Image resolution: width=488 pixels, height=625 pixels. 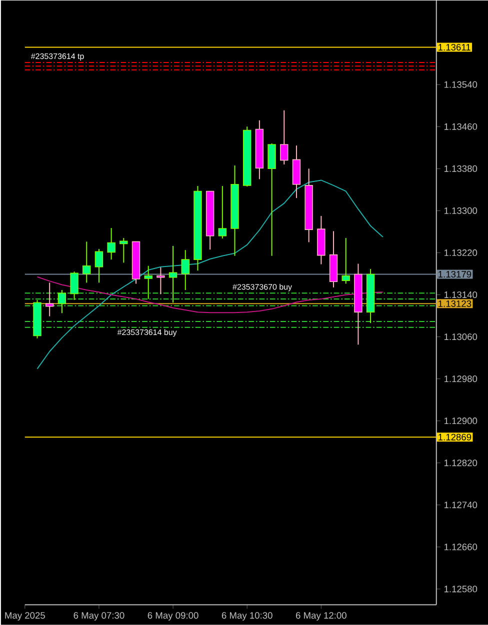 I want to click on y-tick-label: 1.13460, so click(x=460, y=126).